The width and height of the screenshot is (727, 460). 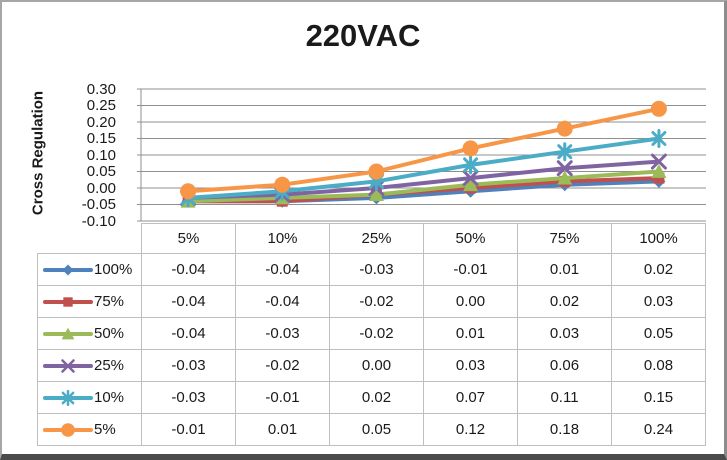 I want to click on legend-cell: 25%, so click(x=89, y=365).